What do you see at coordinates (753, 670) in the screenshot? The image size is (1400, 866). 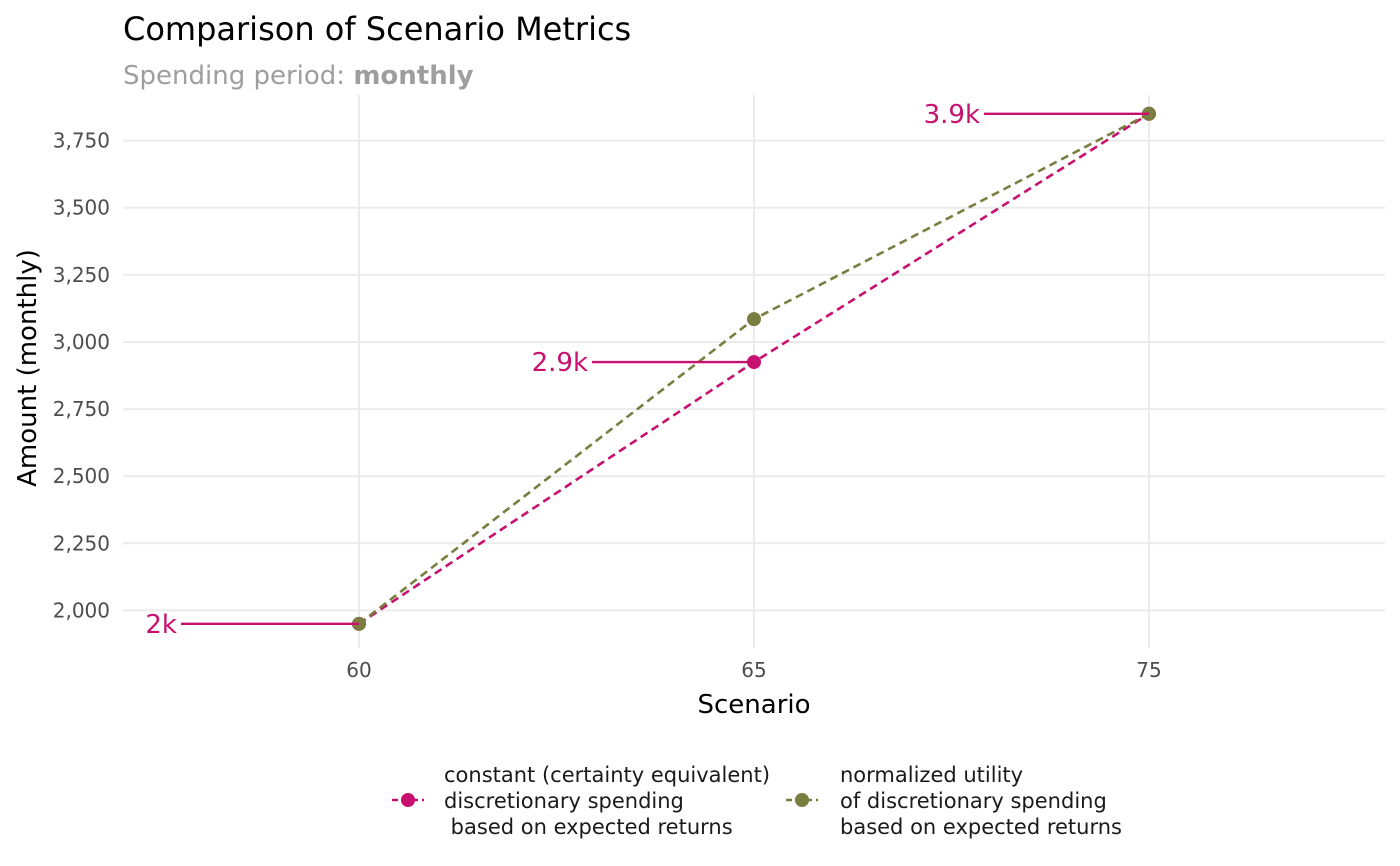 I see `x-tick-label: 65` at bounding box center [753, 670].